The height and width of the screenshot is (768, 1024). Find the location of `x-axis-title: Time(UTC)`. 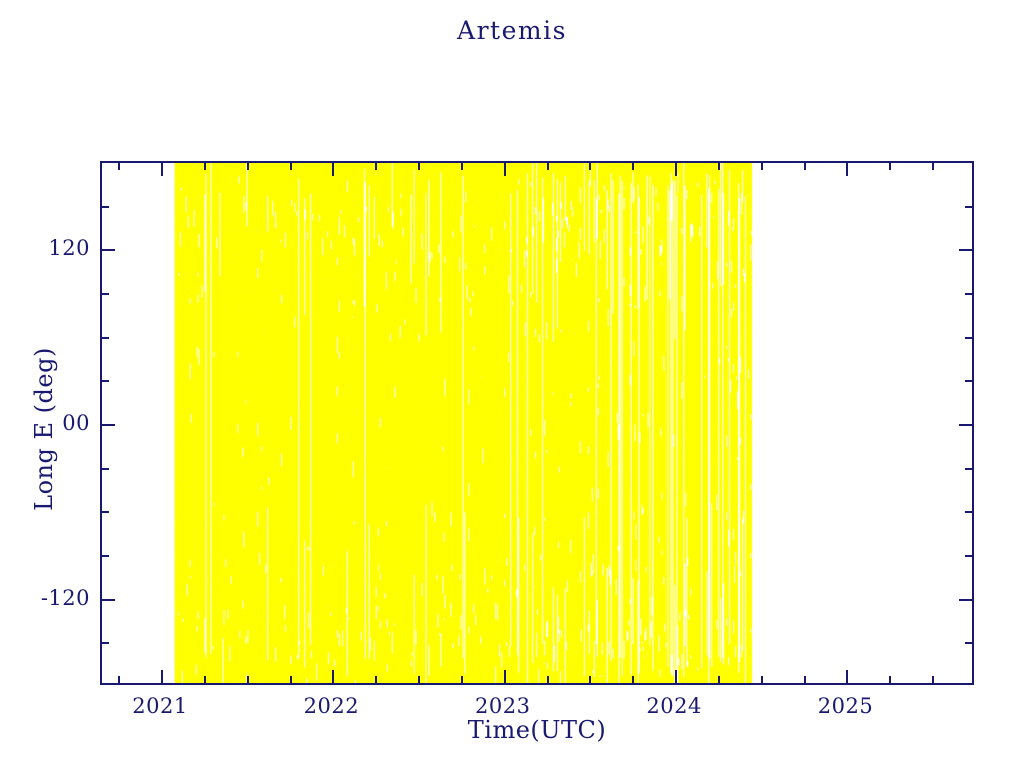

x-axis-title: Time(UTC) is located at coordinates (537, 730).